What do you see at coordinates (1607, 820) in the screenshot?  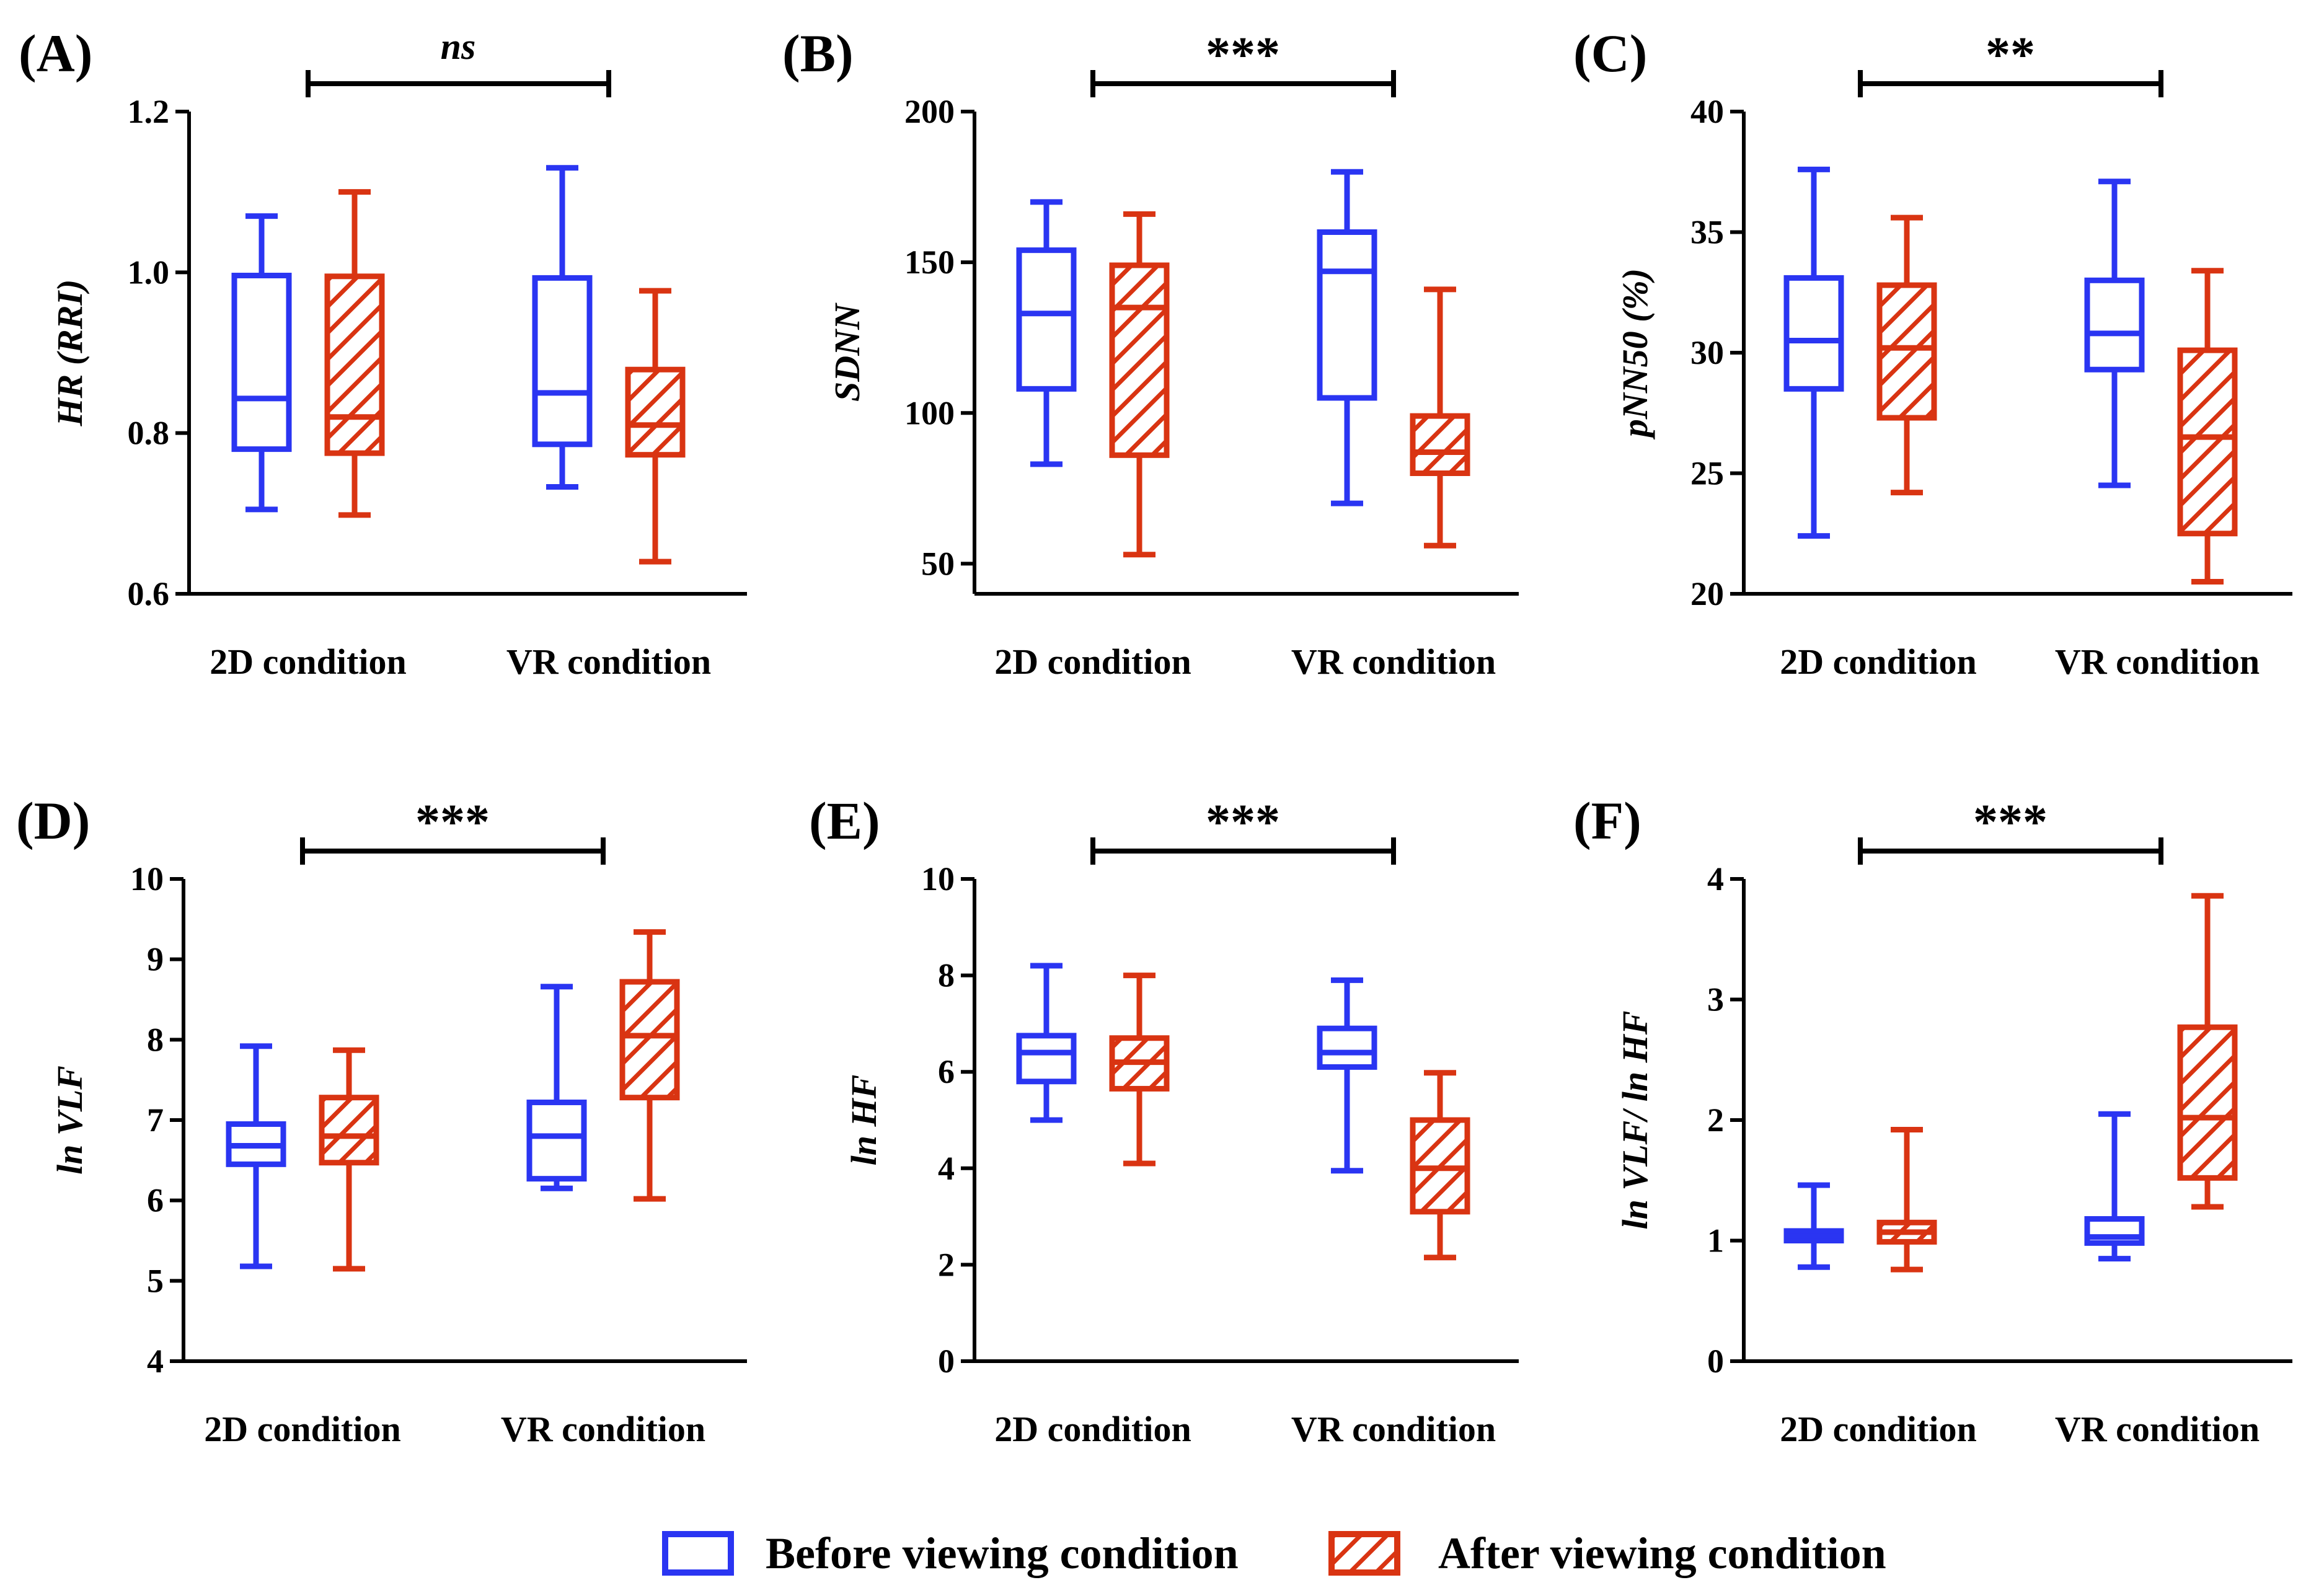 I see `panel-label: (F)` at bounding box center [1607, 820].